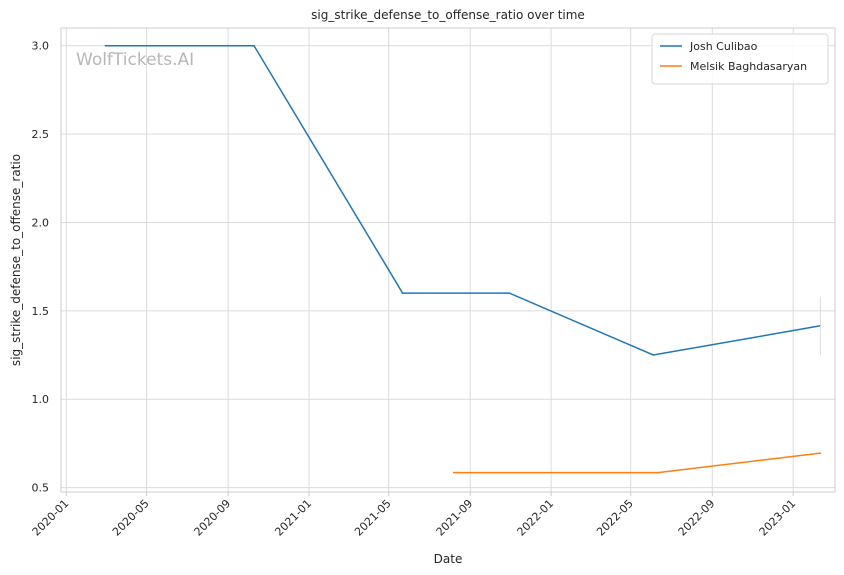  What do you see at coordinates (448, 559) in the screenshot?
I see `x-axis-label: Date` at bounding box center [448, 559].